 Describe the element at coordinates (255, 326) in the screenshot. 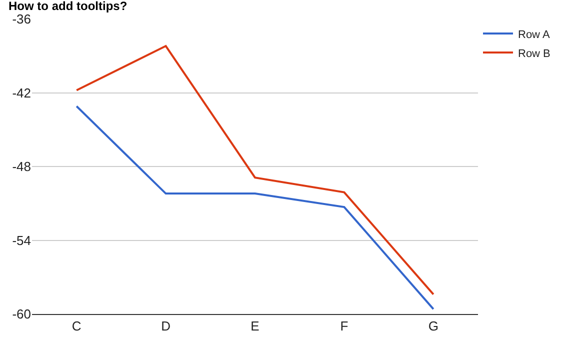

I see `x-tick-label: E` at that location.